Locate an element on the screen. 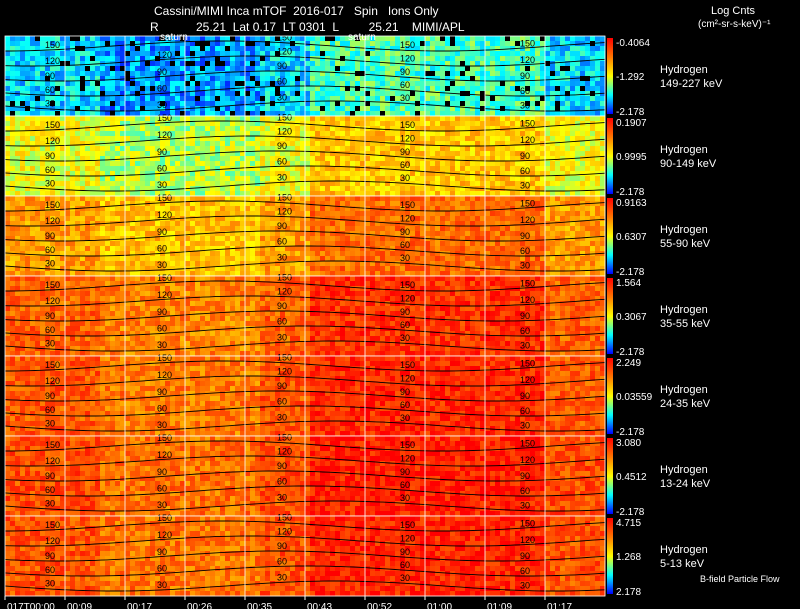  contour-label: 60 is located at coordinates (162, 169).